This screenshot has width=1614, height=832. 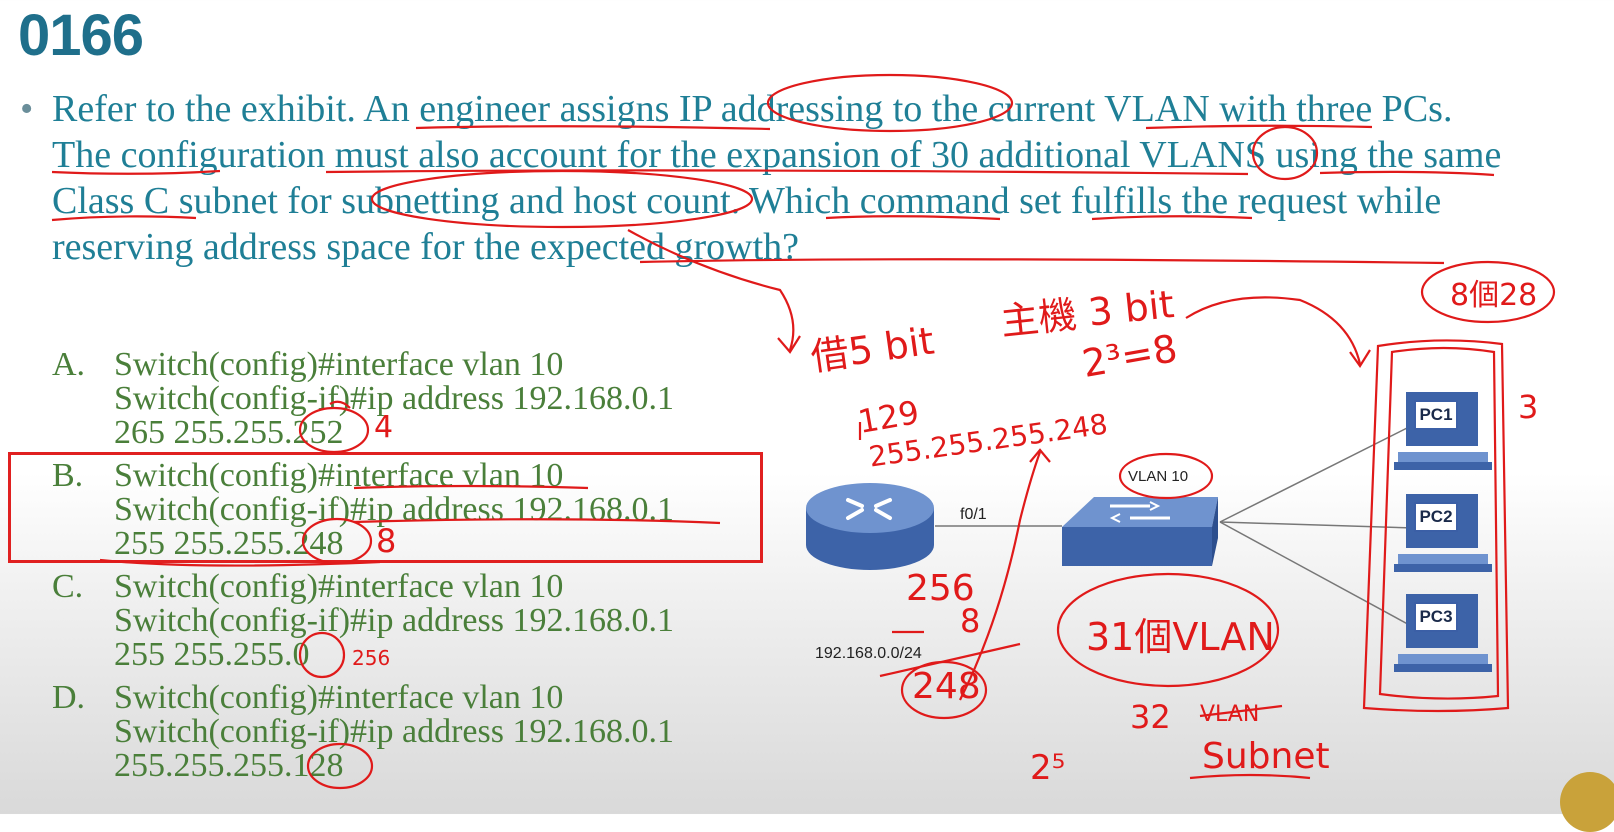 I want to click on answer-highlight-box, so click(x=385, y=507).